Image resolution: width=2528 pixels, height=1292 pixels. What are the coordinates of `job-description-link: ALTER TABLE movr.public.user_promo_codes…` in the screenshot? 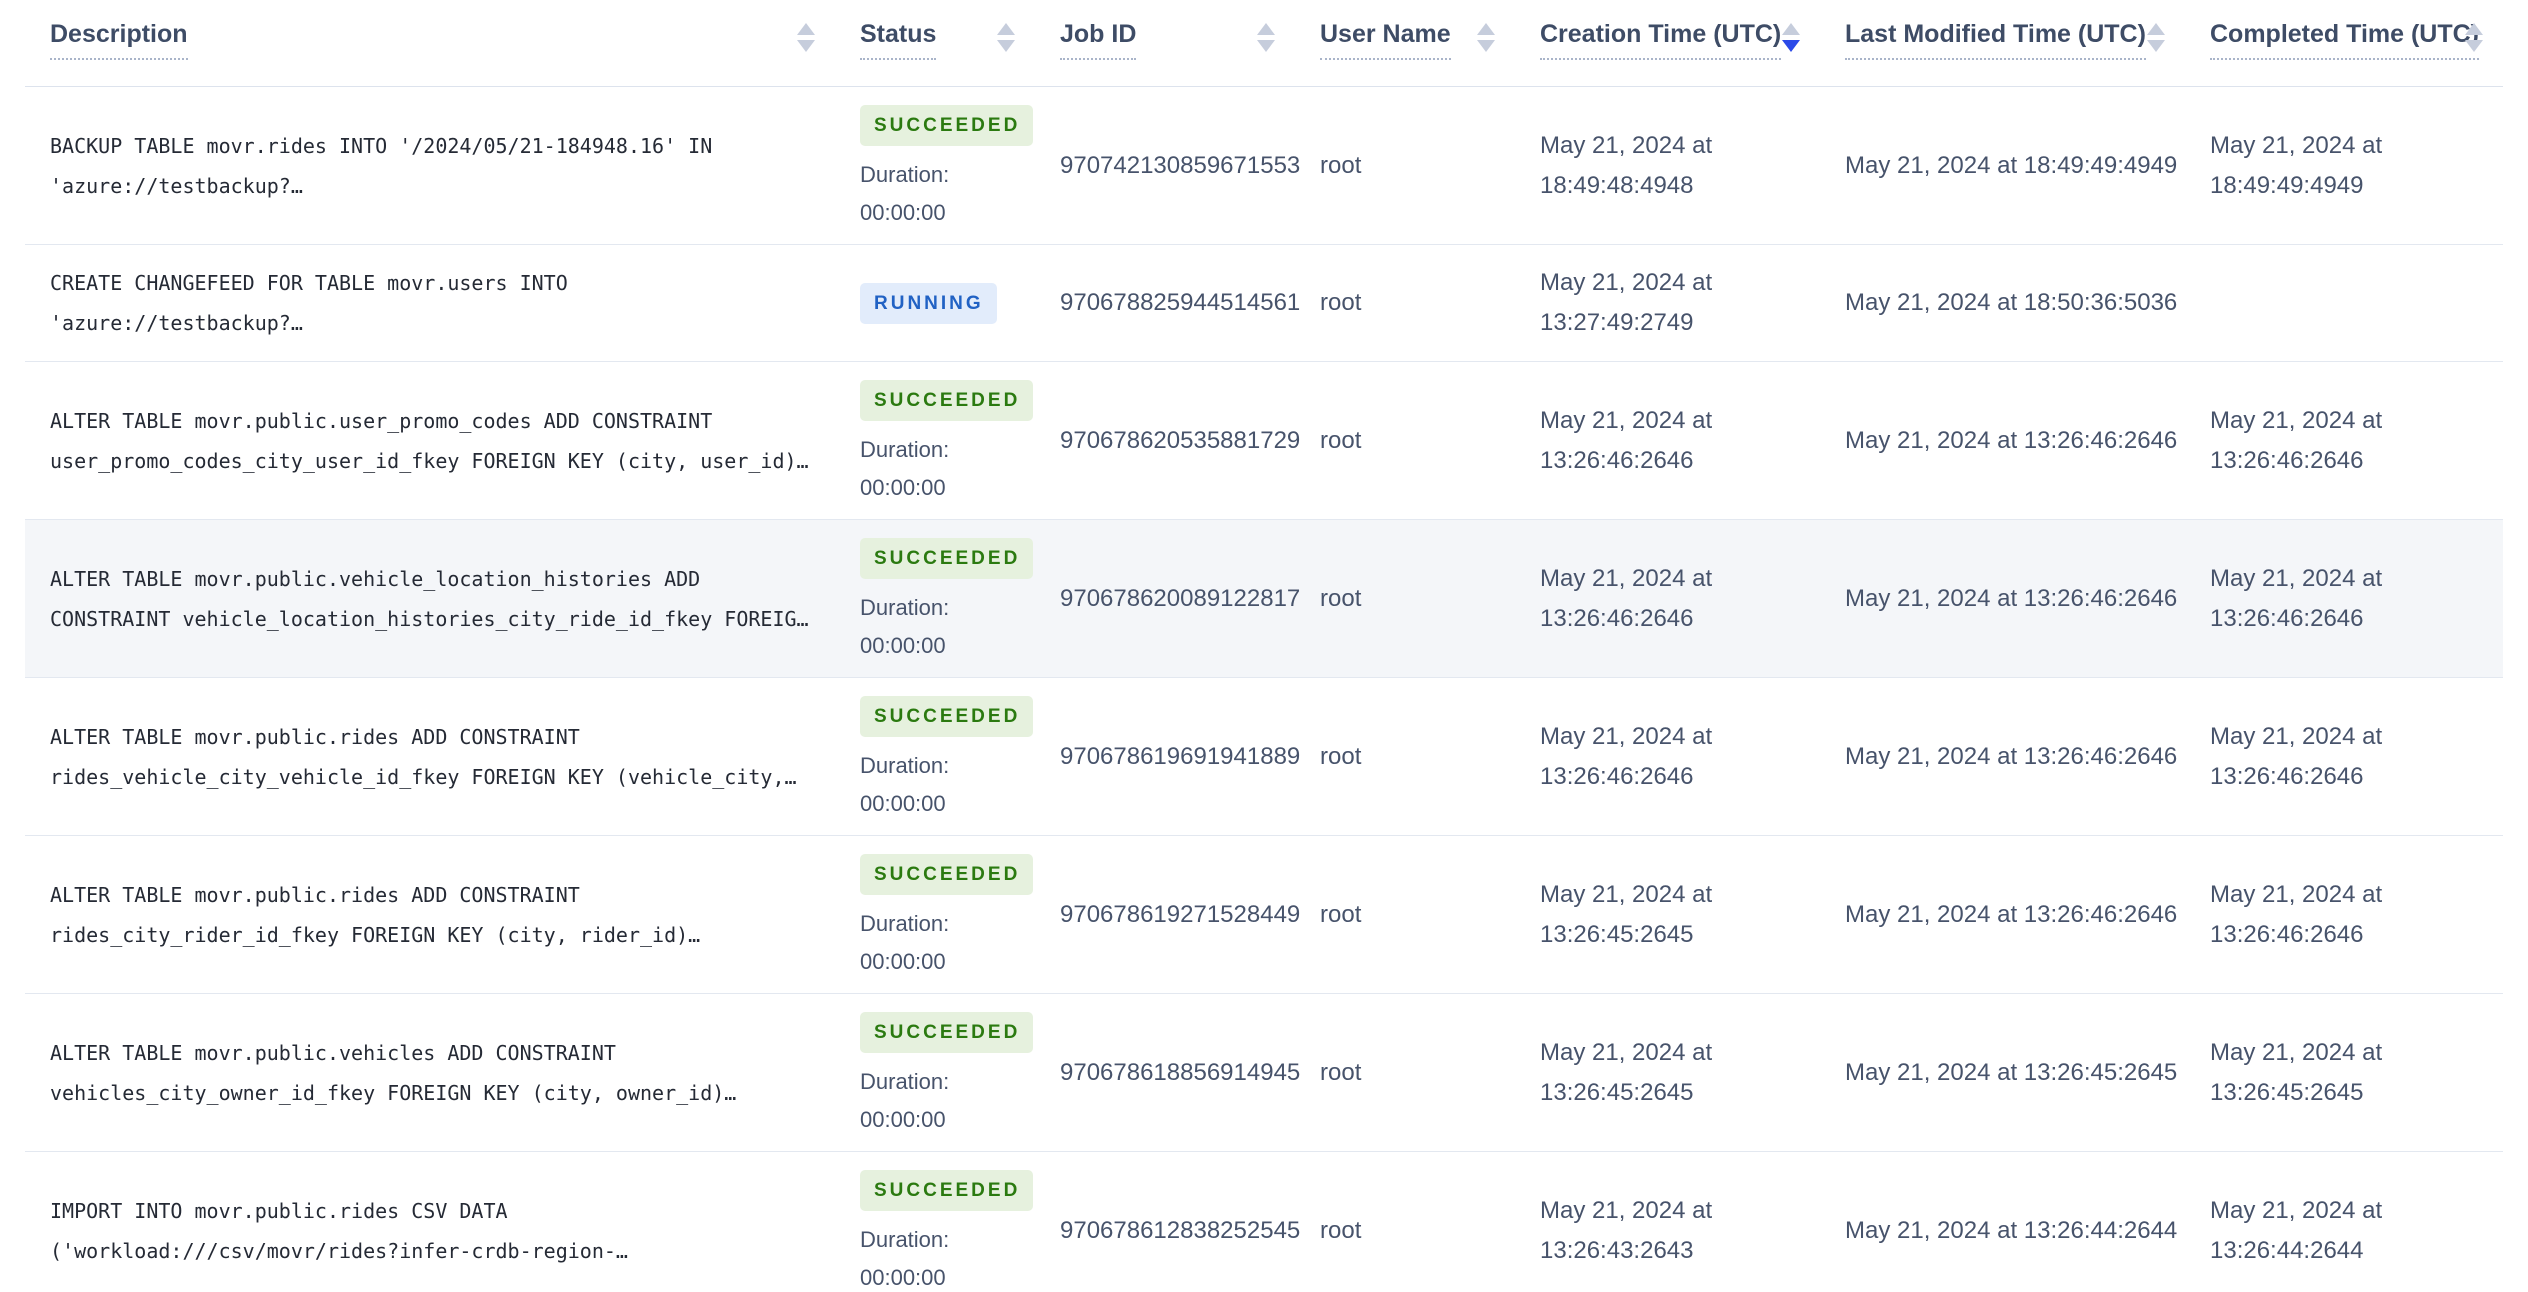 It's located at (429, 440).